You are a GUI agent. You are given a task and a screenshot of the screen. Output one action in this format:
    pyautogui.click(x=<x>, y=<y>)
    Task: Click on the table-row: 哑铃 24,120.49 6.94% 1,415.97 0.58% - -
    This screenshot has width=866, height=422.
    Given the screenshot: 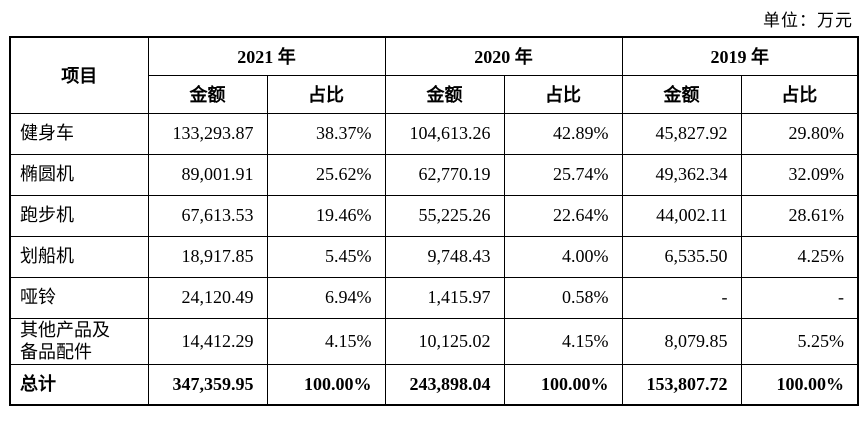 What is the action you would take?
    pyautogui.click(x=434, y=297)
    